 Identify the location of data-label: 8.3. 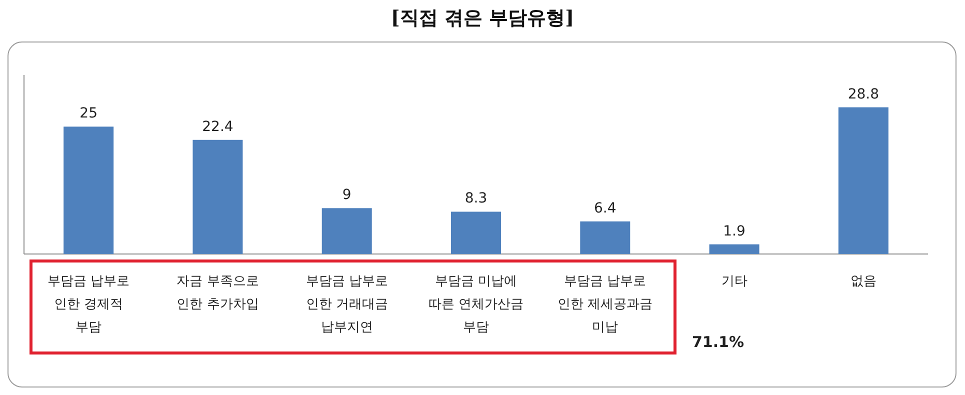
(476, 198).